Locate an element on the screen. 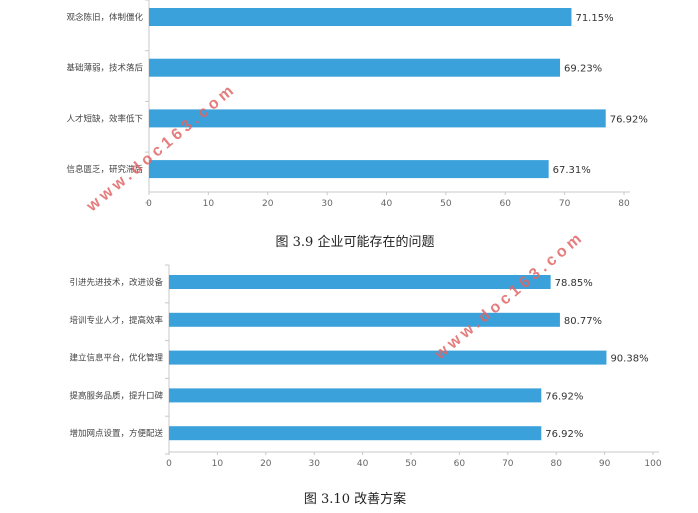 Image resolution: width=698 pixels, height=513 pixels. value-label-2: 80.77% is located at coordinates (583, 321).